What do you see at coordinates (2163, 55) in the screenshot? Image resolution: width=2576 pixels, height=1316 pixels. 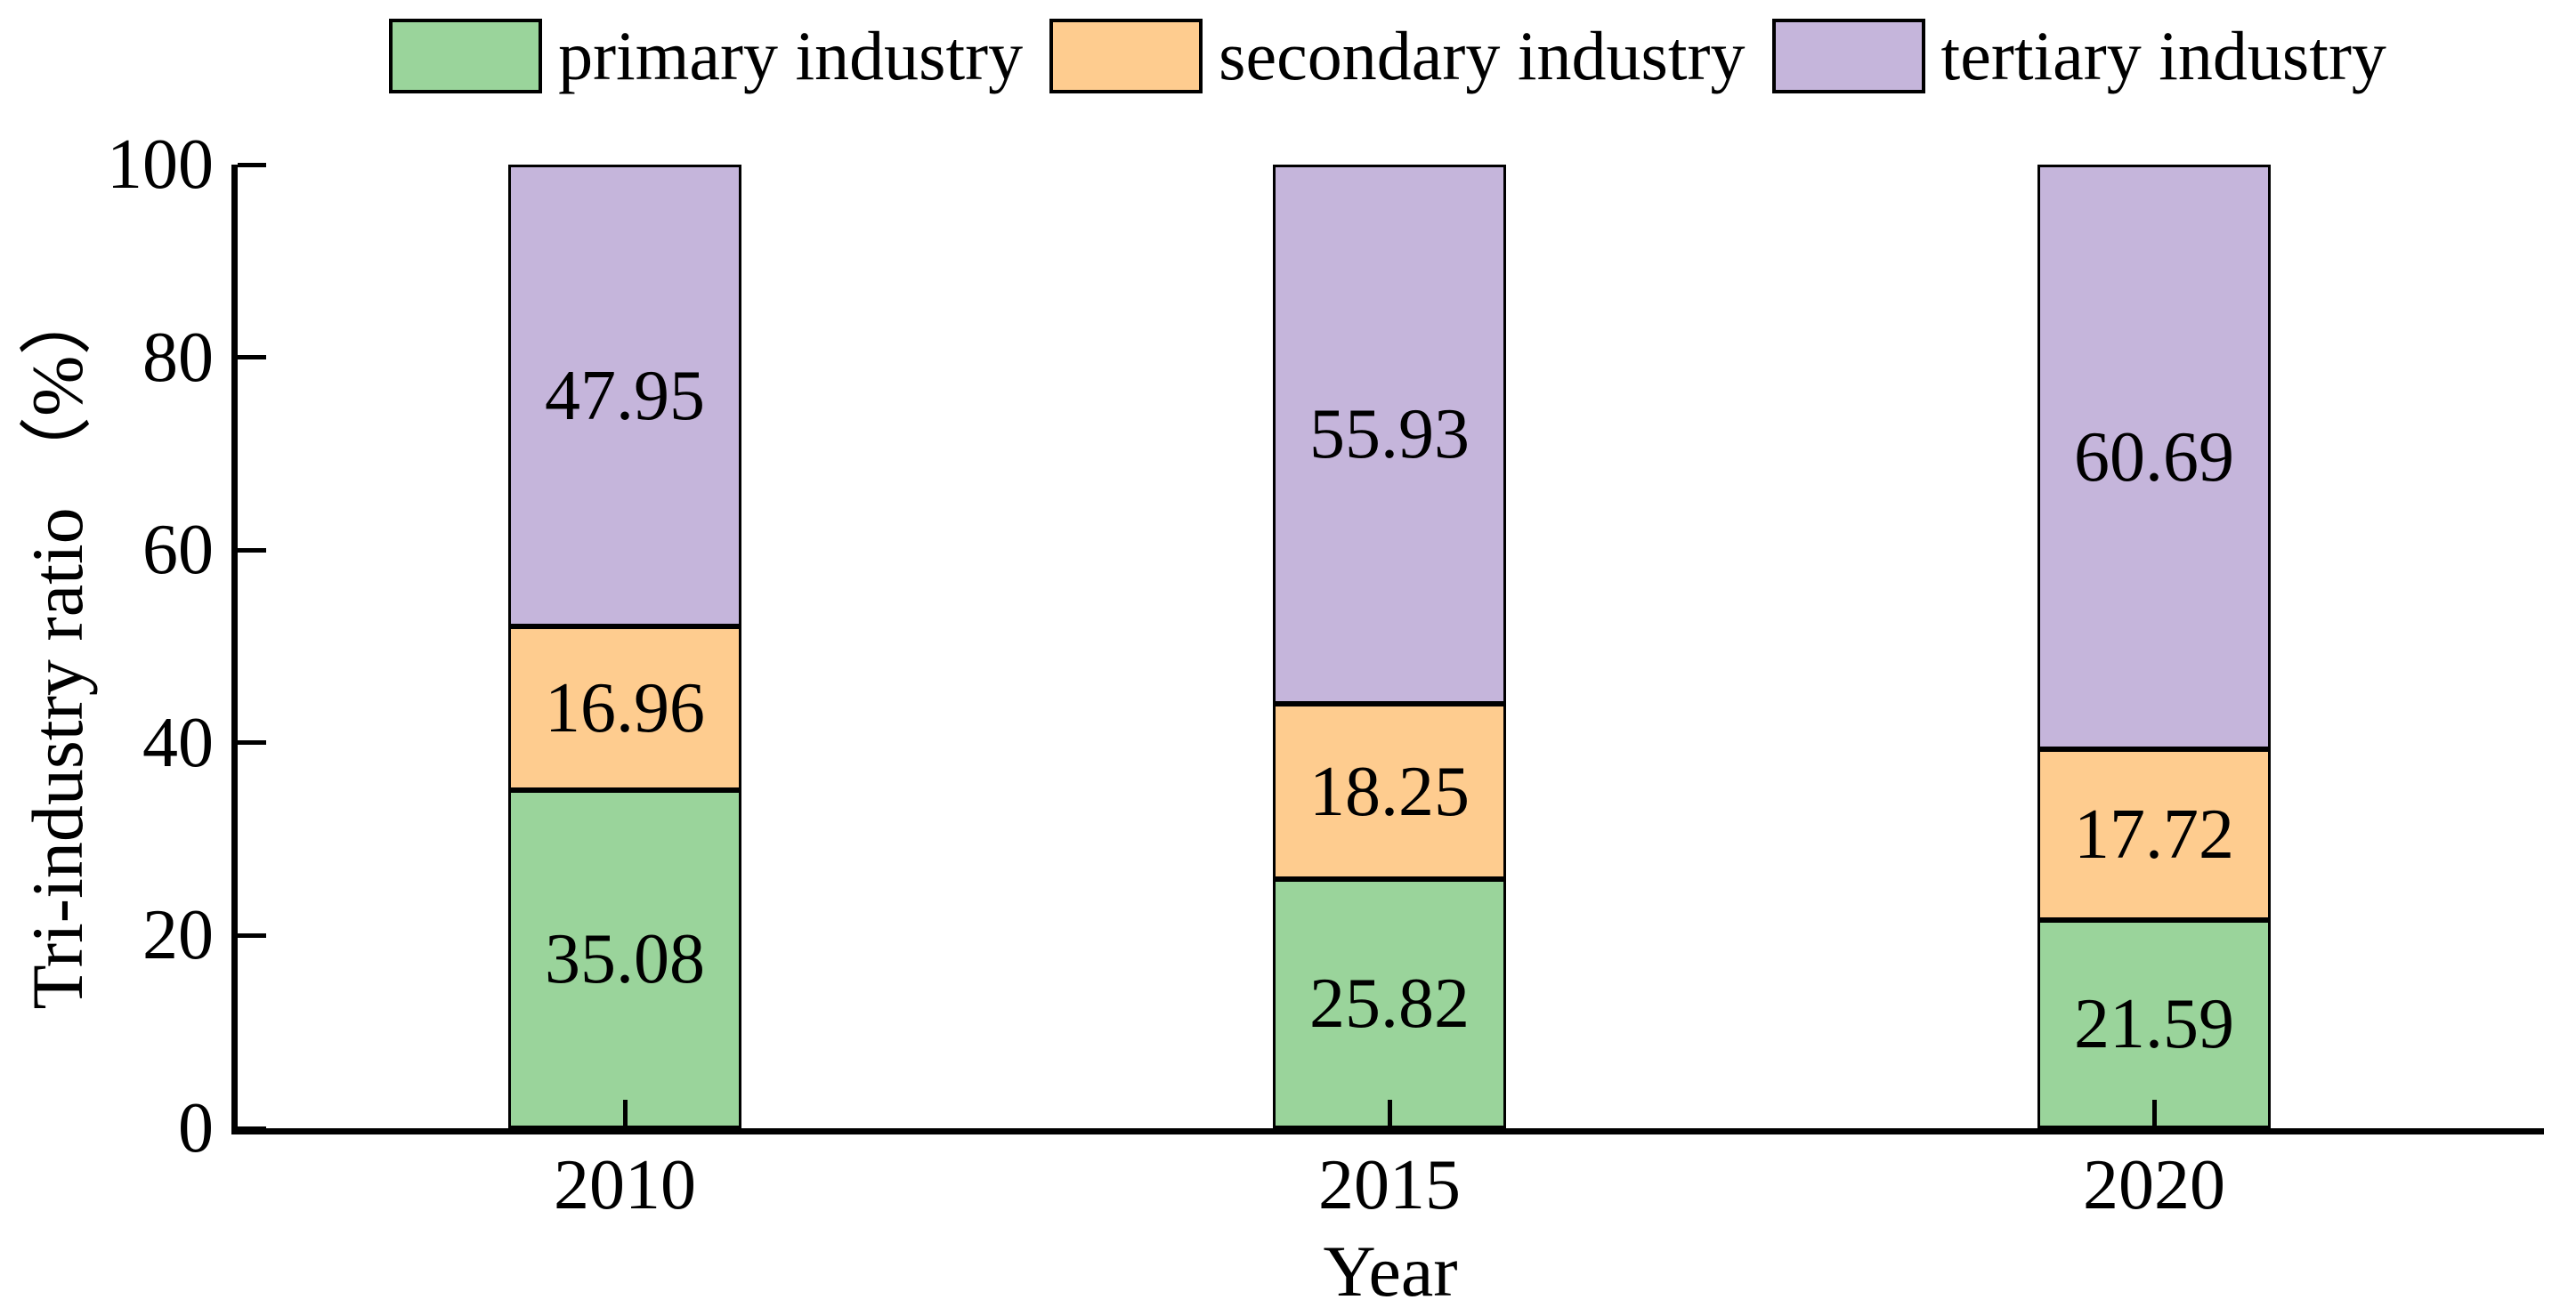 I see `legend-label: tertiary industry` at bounding box center [2163, 55].